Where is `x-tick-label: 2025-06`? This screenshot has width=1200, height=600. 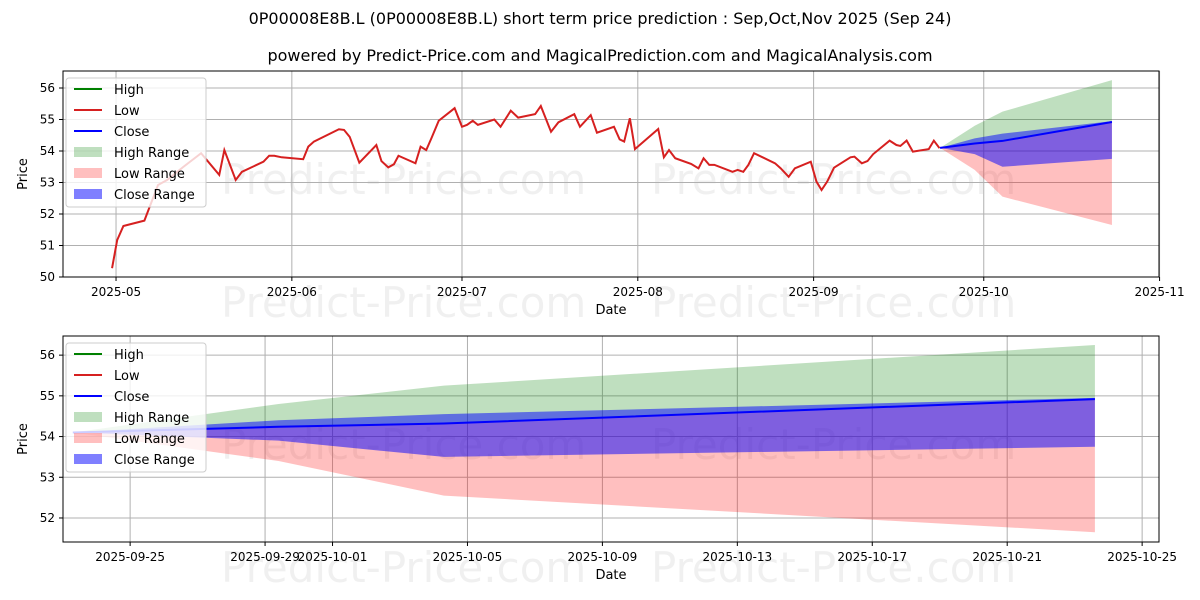
x-tick-label: 2025-06 is located at coordinates (292, 292).